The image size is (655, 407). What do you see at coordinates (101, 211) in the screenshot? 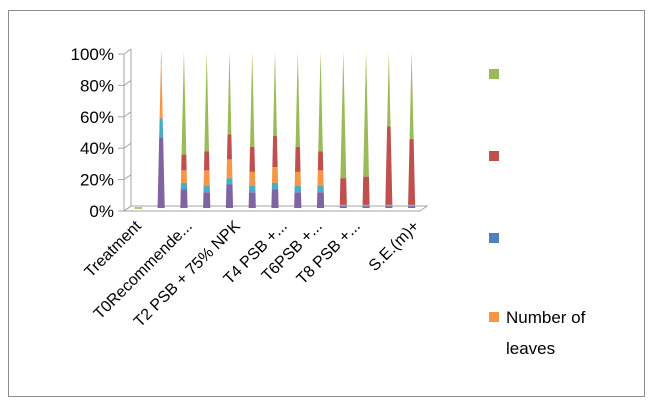
I see `y-tick-label: 0%` at bounding box center [101, 211].